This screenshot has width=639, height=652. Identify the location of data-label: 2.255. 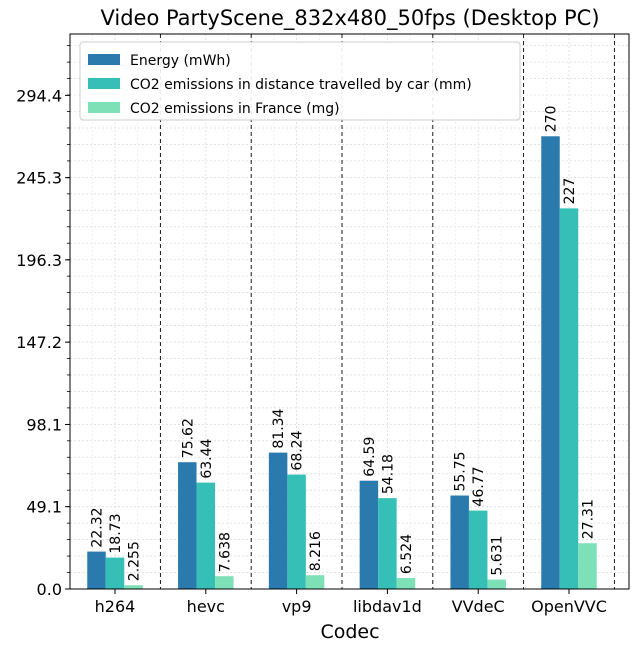
(135, 561).